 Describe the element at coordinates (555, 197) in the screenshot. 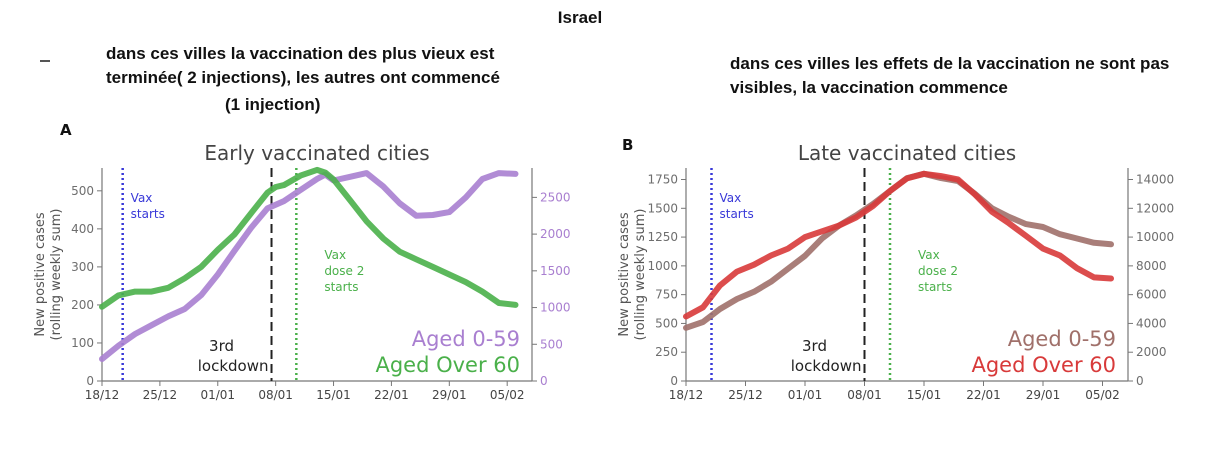

I see `y-tick-label-right: 2500` at that location.